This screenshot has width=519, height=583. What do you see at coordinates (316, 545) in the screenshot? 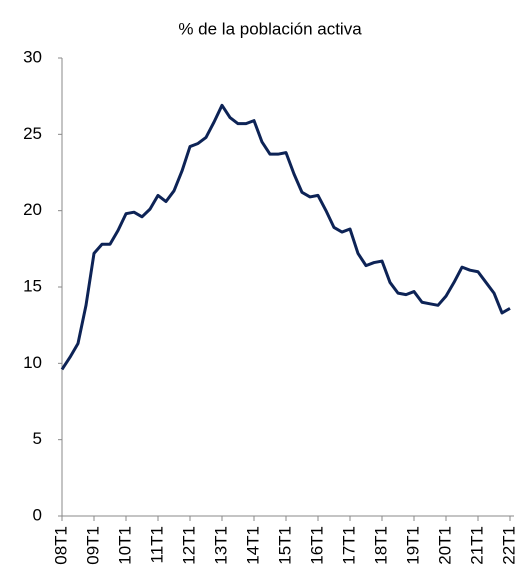
I see `x-tick-label: 16T1` at bounding box center [316, 545].